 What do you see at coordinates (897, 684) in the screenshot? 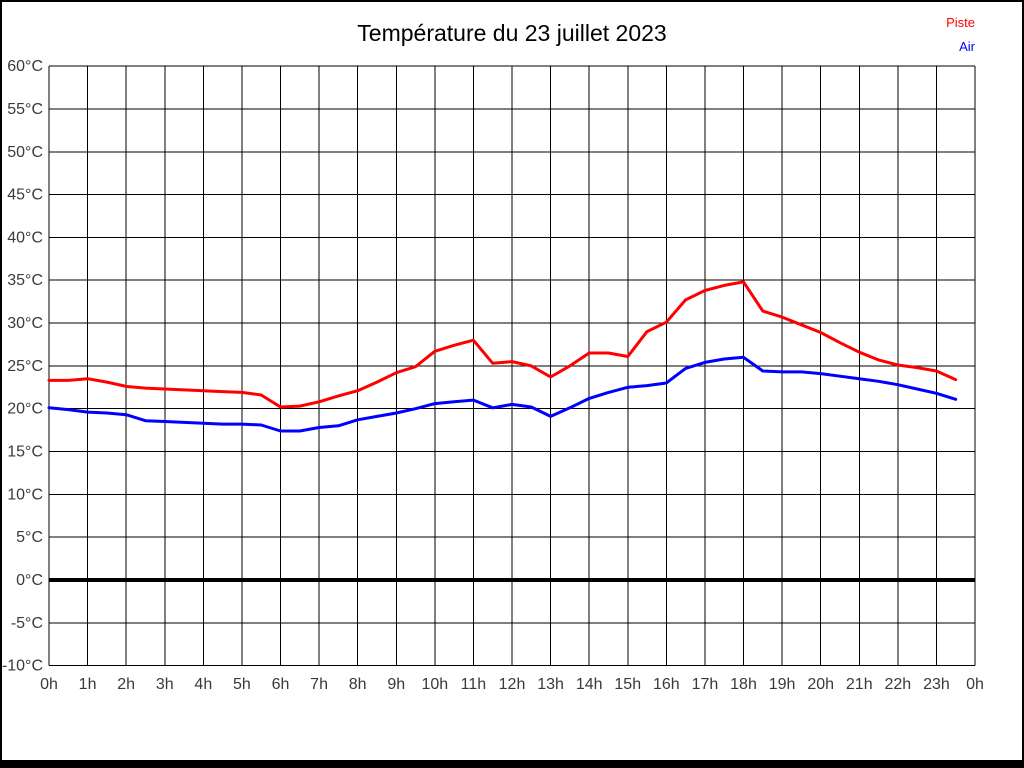
I see `x-tick-label: 22h` at bounding box center [897, 684].